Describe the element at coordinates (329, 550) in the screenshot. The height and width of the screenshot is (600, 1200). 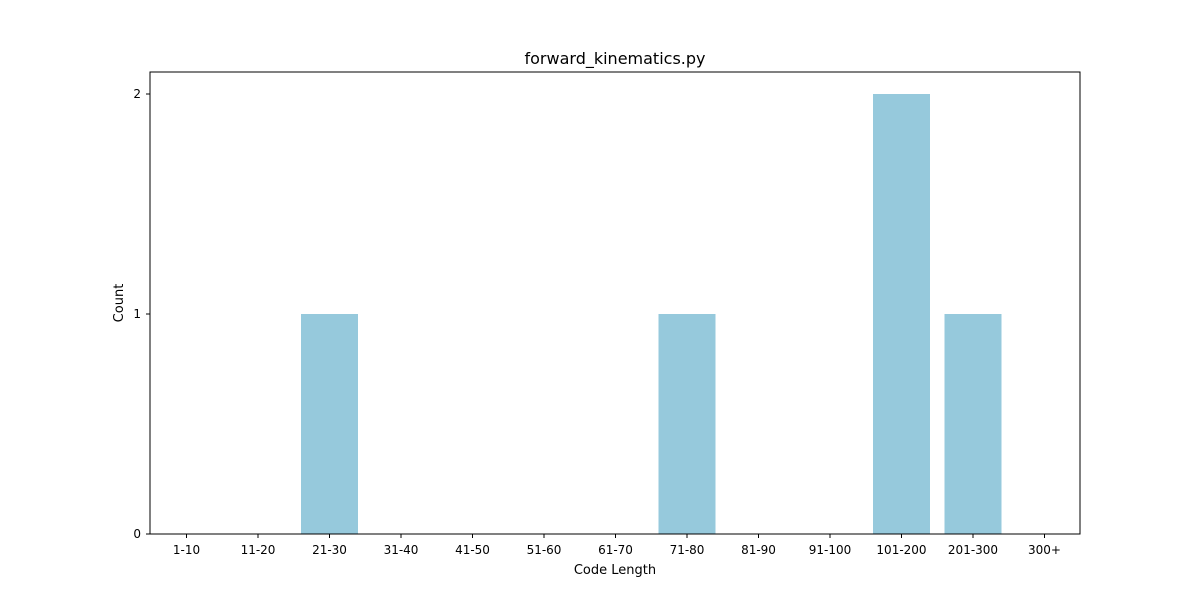
I see `x-tick-label: 21-30` at that location.